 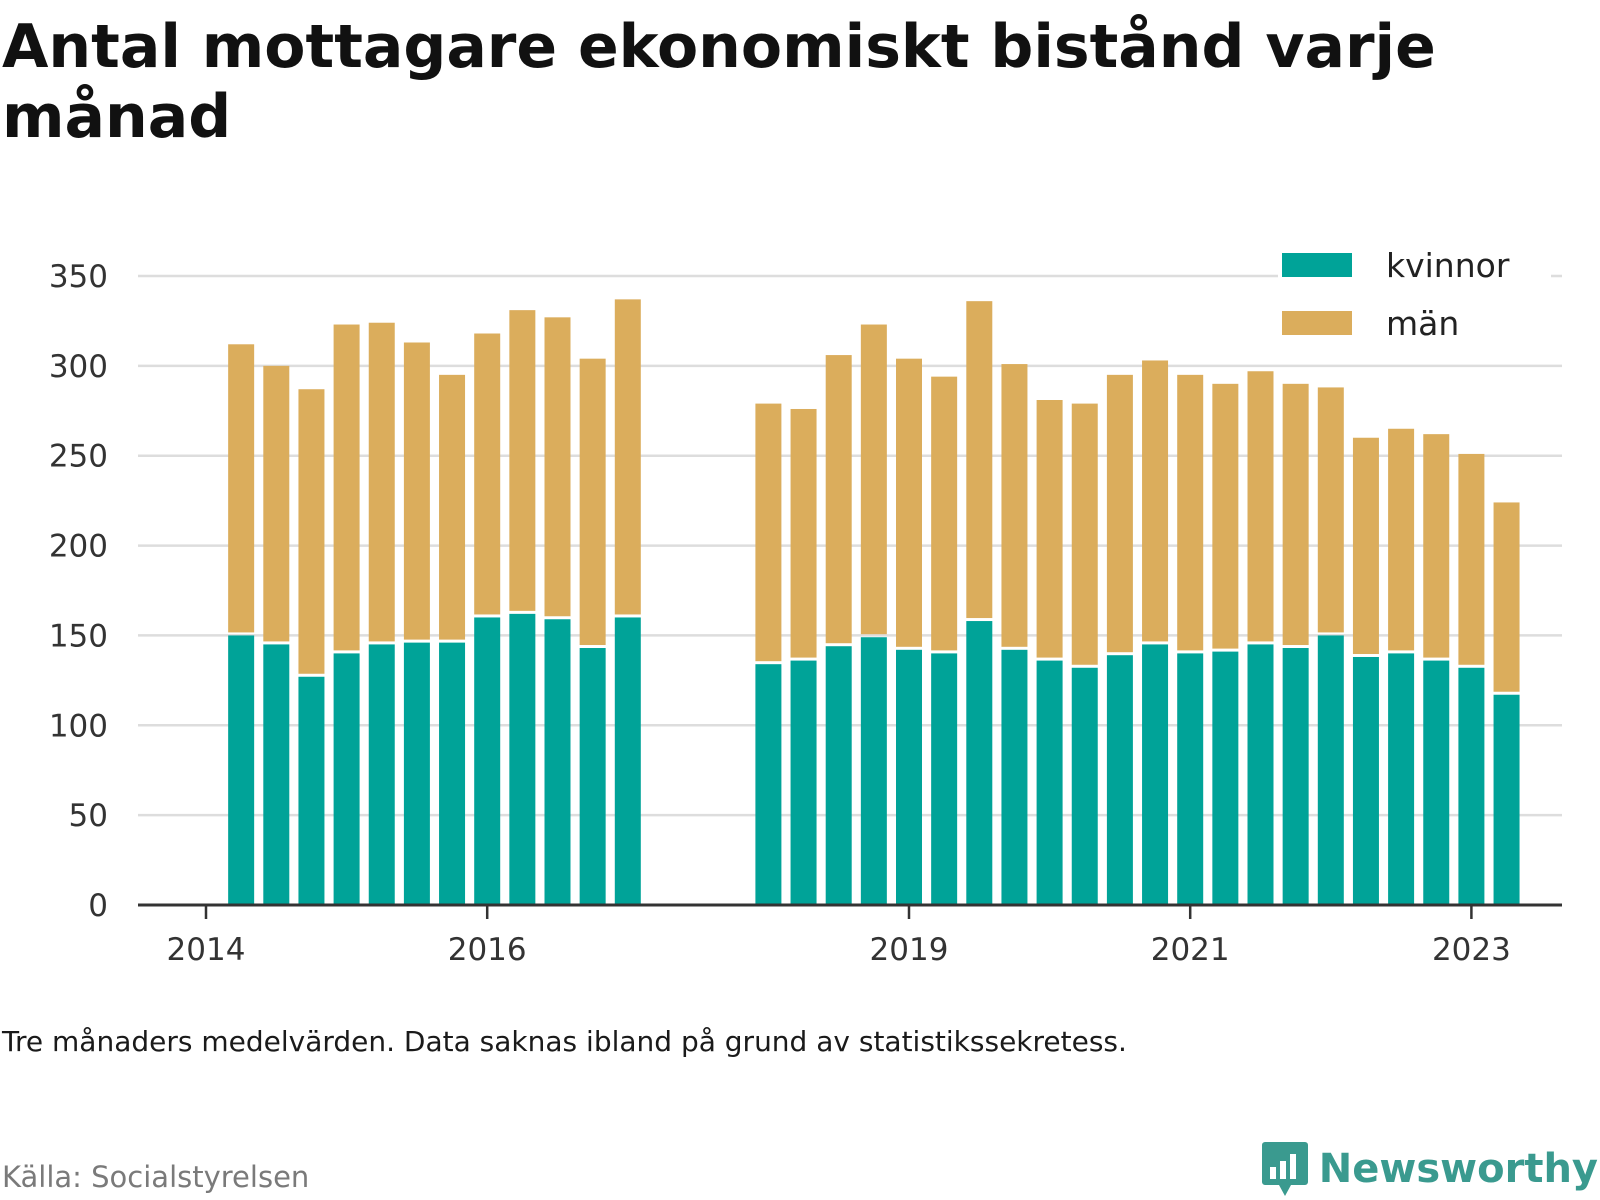 I want to click on y-tick-label: 300, so click(x=78, y=367).